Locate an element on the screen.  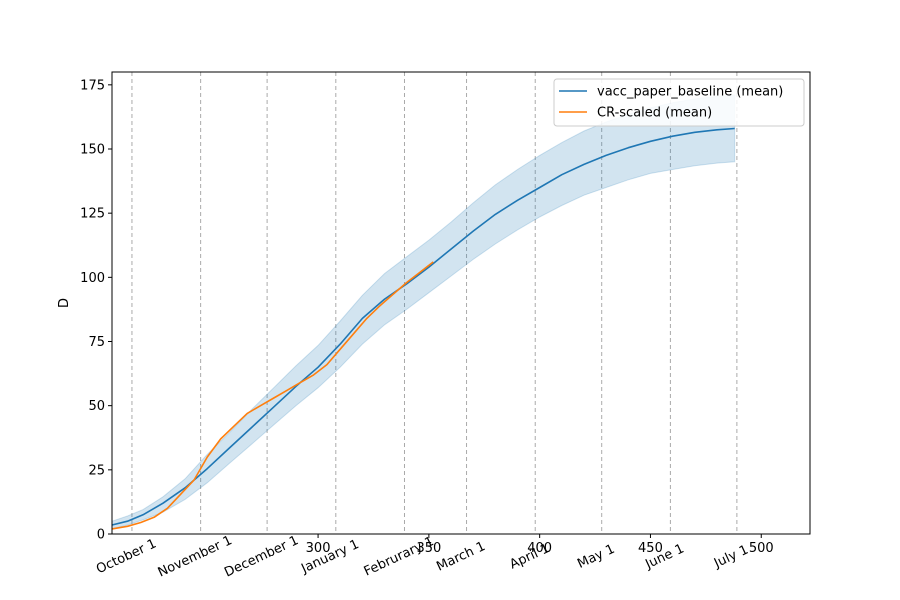
y-tick-label: 125 is located at coordinates (92, 214).